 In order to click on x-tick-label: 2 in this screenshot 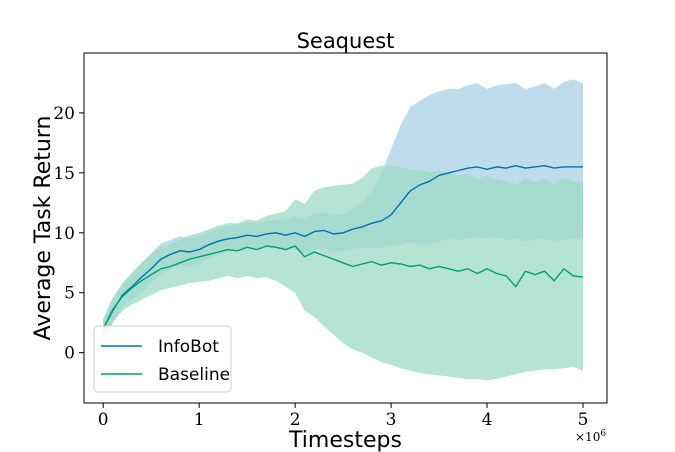, I will do `click(295, 420)`.